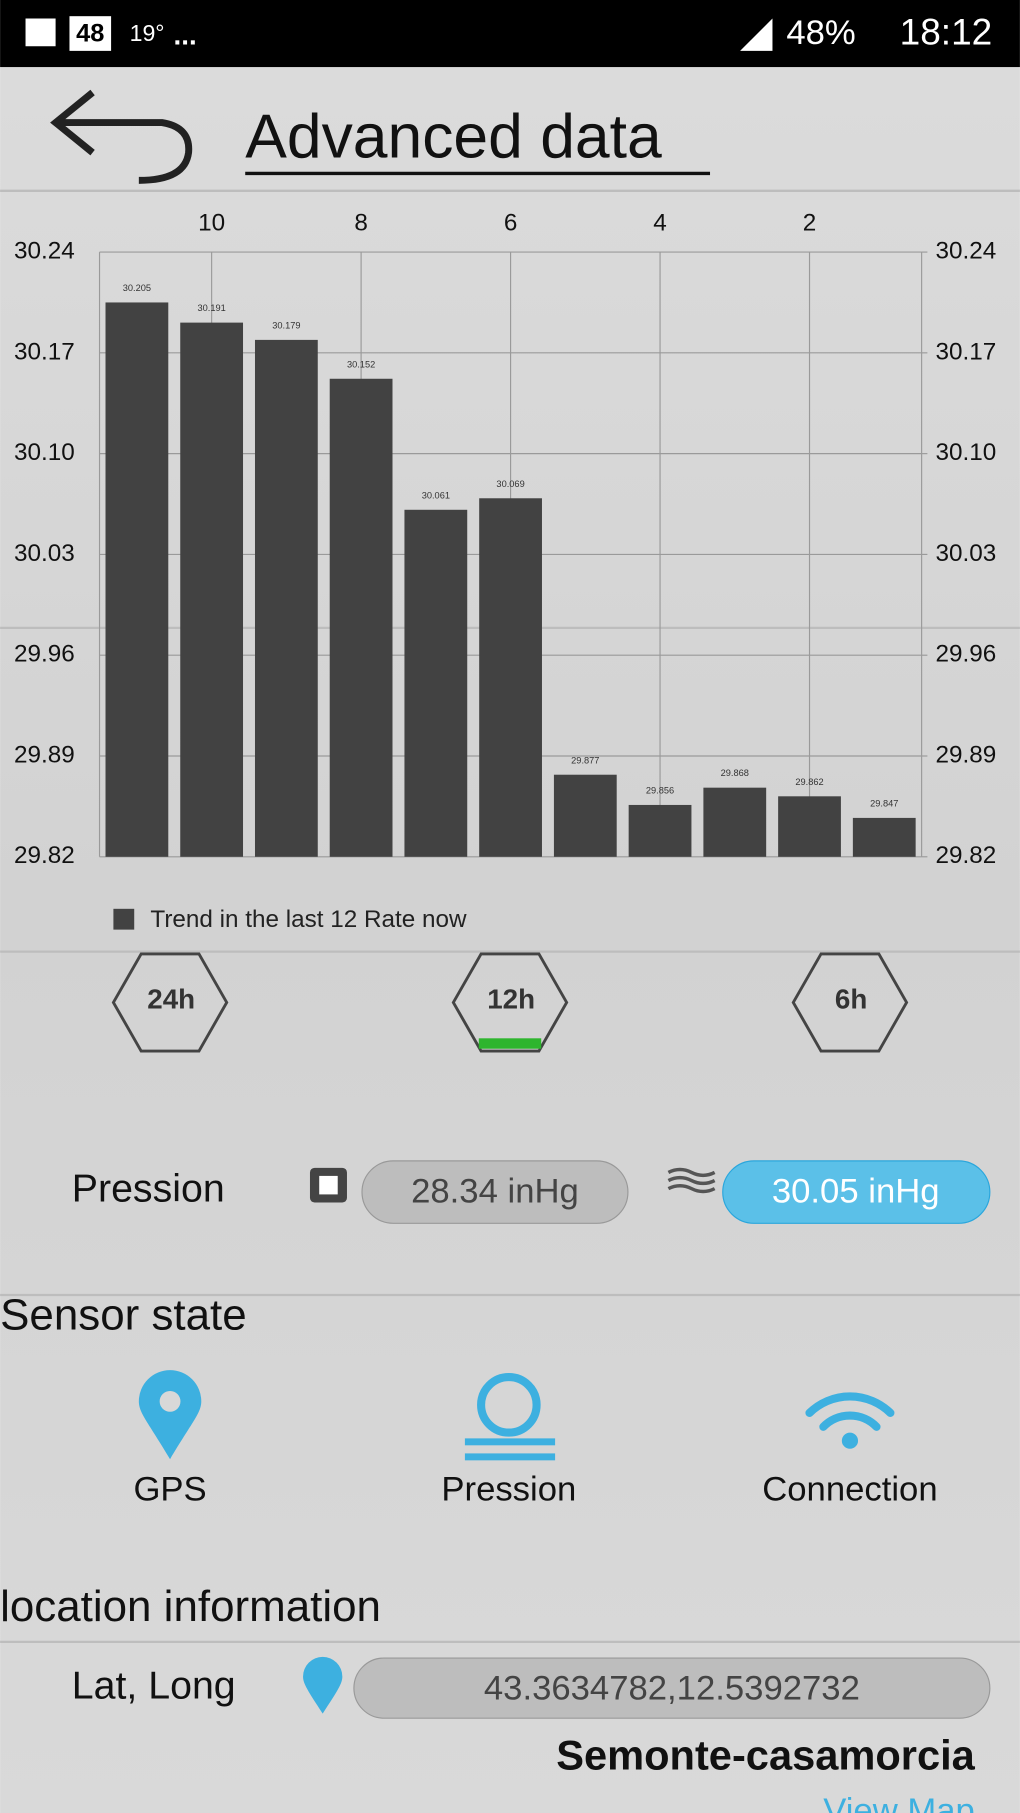 This screenshot has height=1813, width=1020. What do you see at coordinates (44, 250) in the screenshot?
I see `y-tick-label: 30.24` at bounding box center [44, 250].